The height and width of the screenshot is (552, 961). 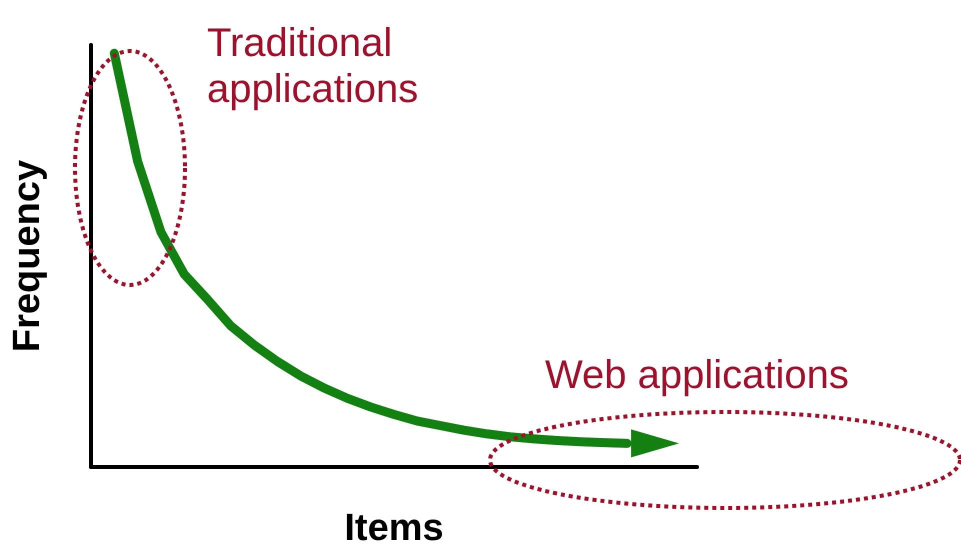 I want to click on x-axis-title: Items, so click(x=394, y=528).